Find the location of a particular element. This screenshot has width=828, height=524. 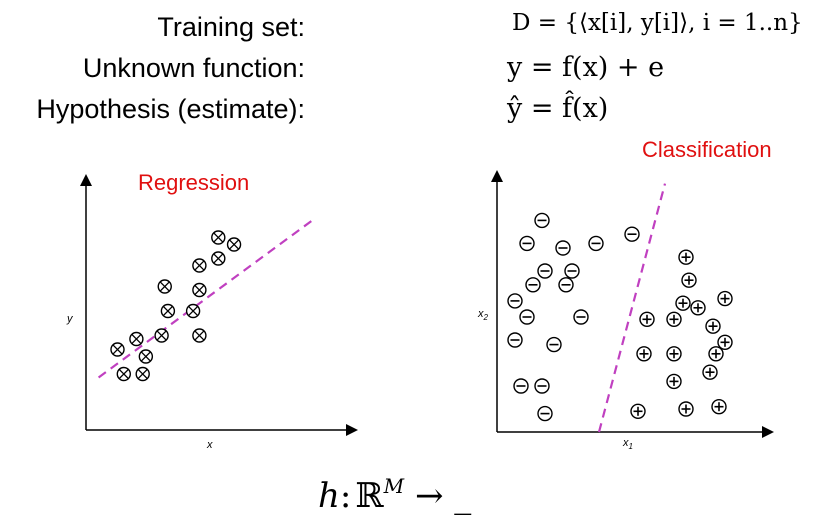

real-space-symbol: ℝ is located at coordinates (369, 496).